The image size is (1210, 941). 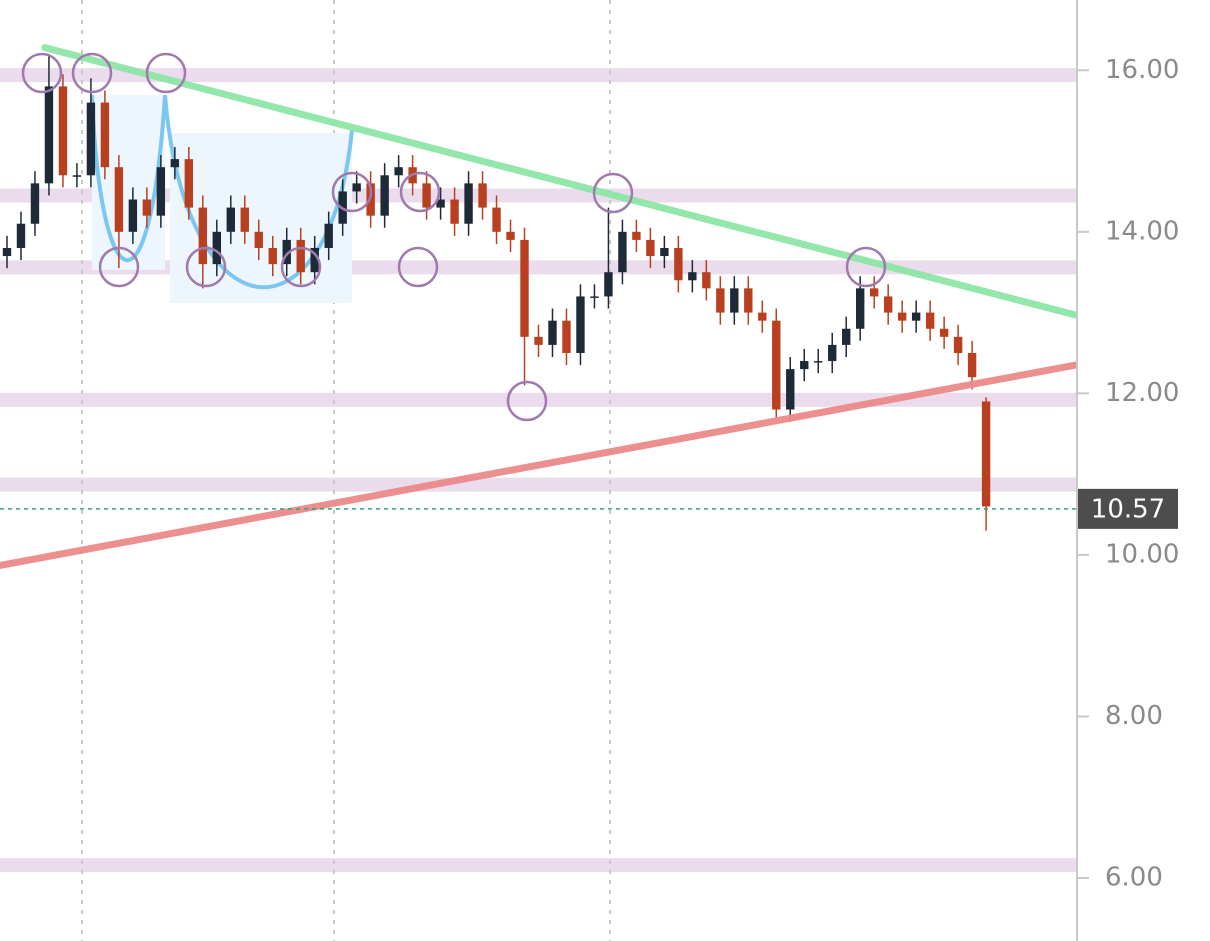 I want to click on y-tick-label: 12.00, so click(x=1142, y=393).